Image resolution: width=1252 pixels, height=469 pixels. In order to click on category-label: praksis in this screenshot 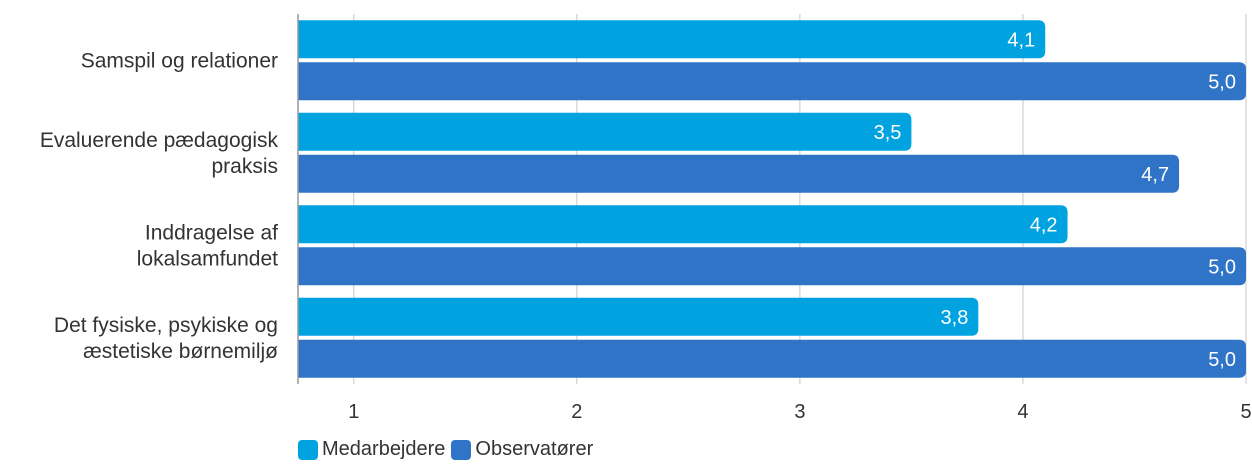, I will do `click(244, 166)`.